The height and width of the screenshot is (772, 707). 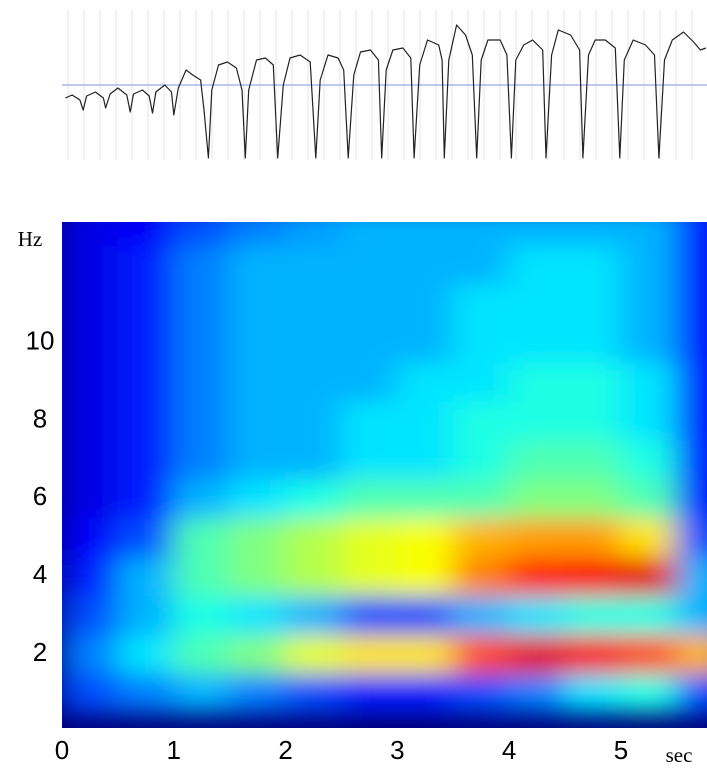 What do you see at coordinates (285, 750) in the screenshot?
I see `x-tick-label: 2` at bounding box center [285, 750].